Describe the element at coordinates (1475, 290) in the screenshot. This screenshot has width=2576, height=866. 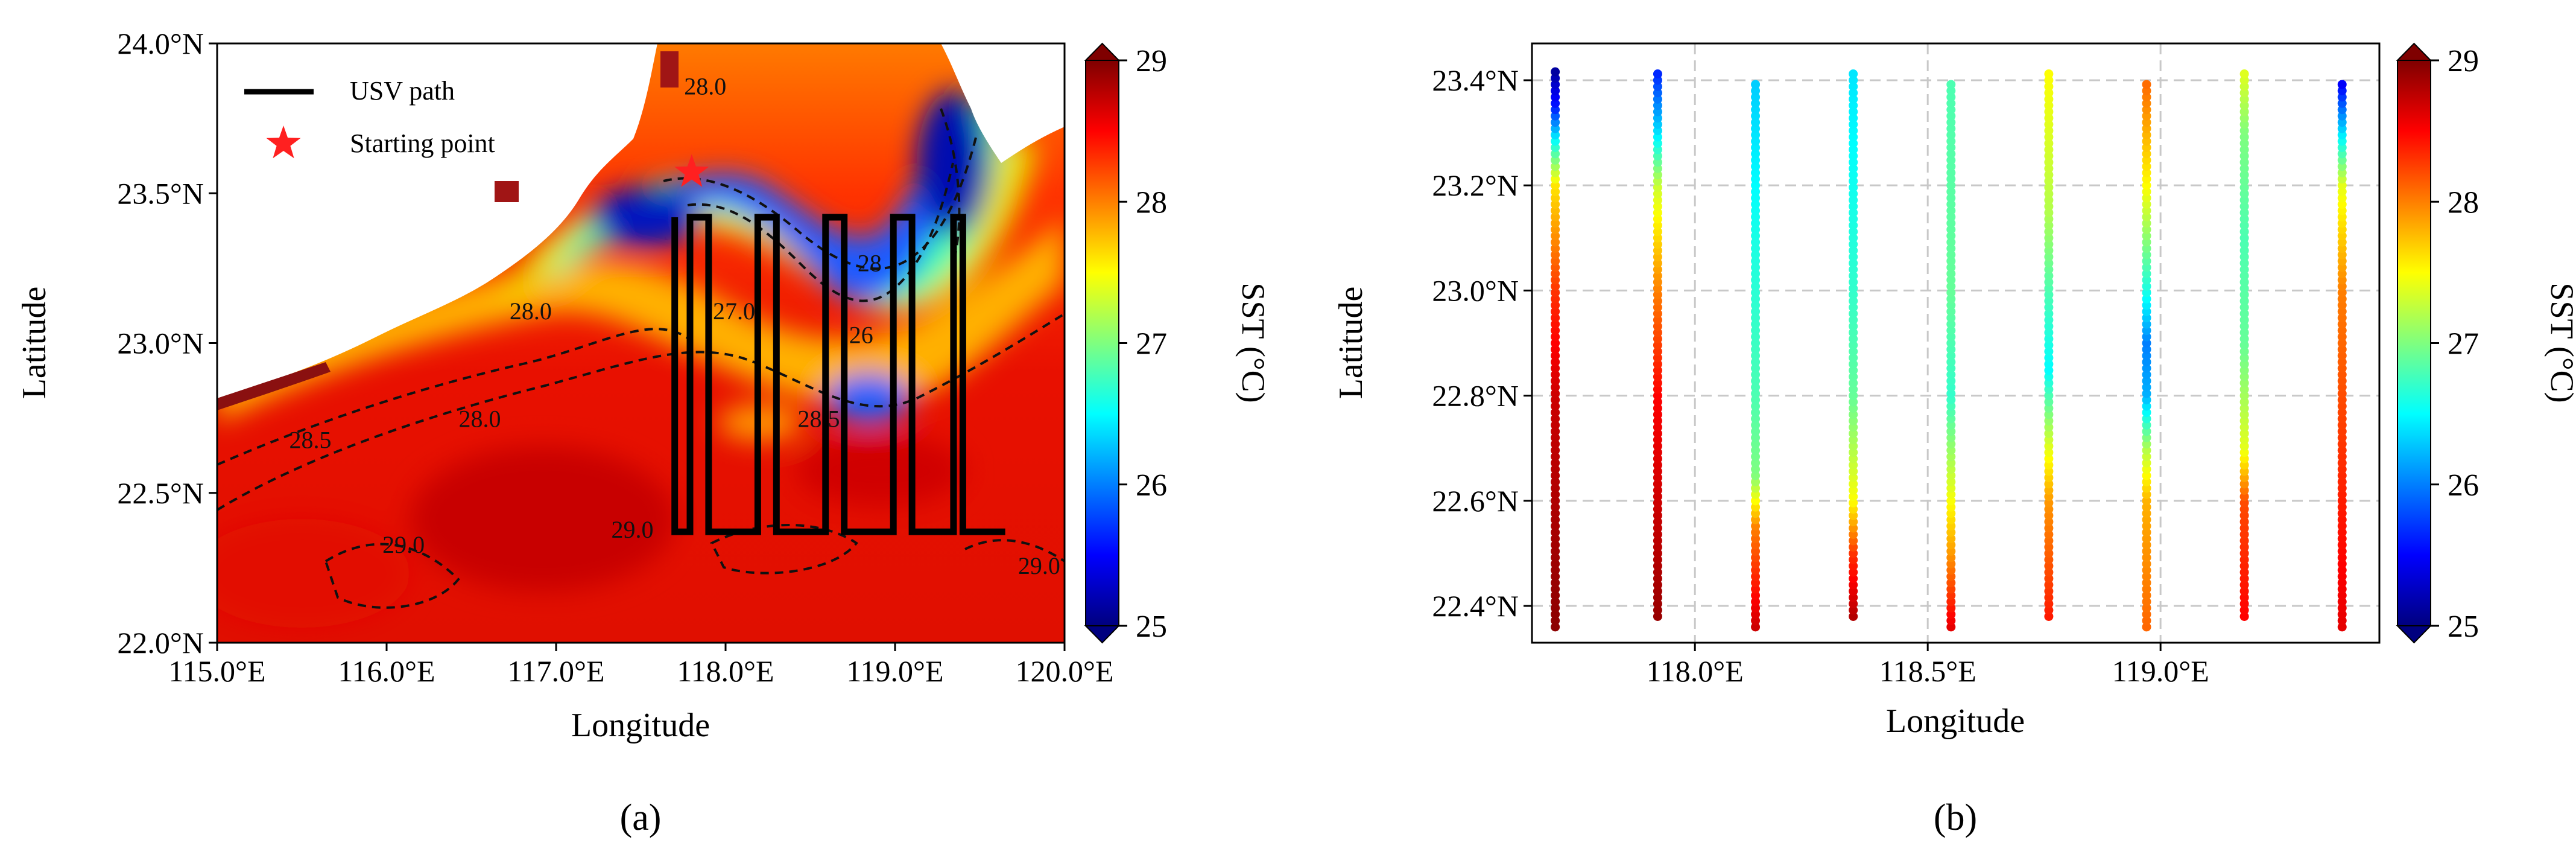
I see `y-tick-label: 23.0°N` at that location.